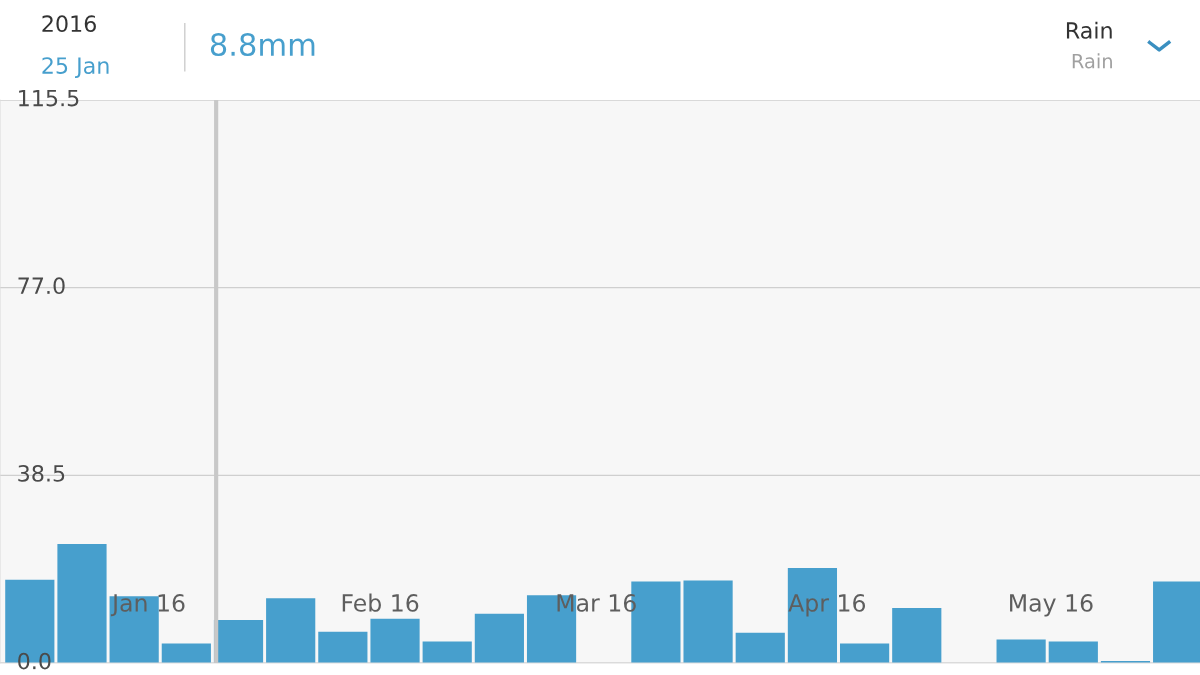 This screenshot has width=1200, height=675. Describe the element at coordinates (69, 24) in the screenshot. I see `text: 2016` at that location.